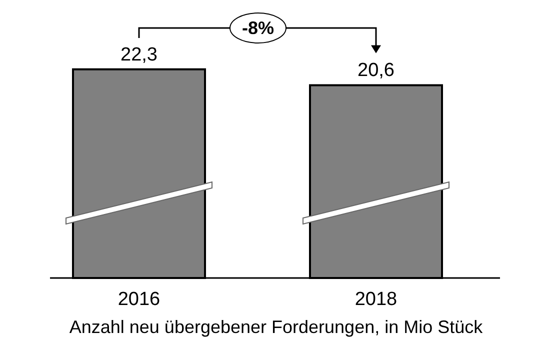  What do you see at coordinates (139, 299) in the screenshot?
I see `x-tick-label: 2016` at bounding box center [139, 299].